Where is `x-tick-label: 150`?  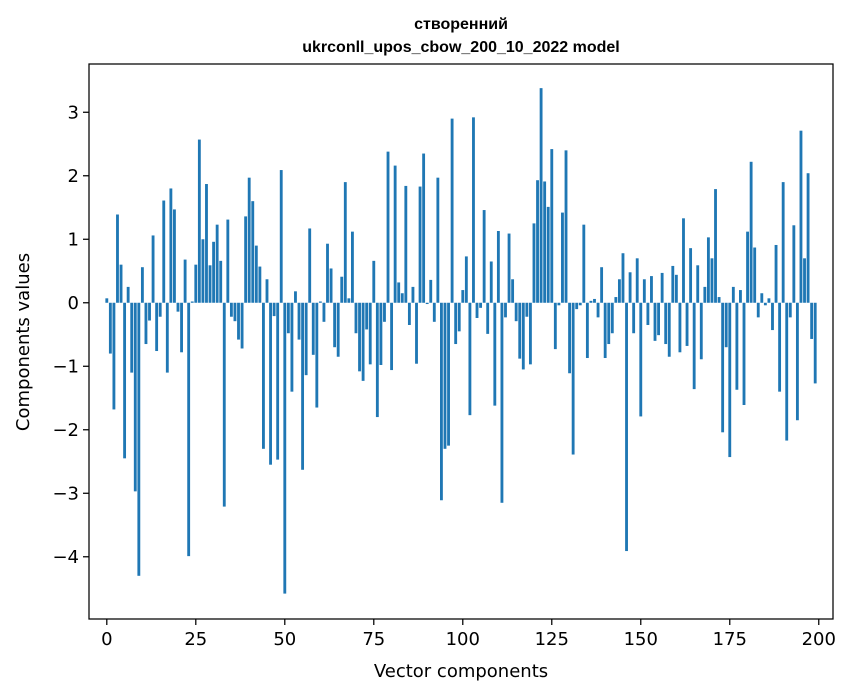 x-tick-label: 150 is located at coordinates (641, 639).